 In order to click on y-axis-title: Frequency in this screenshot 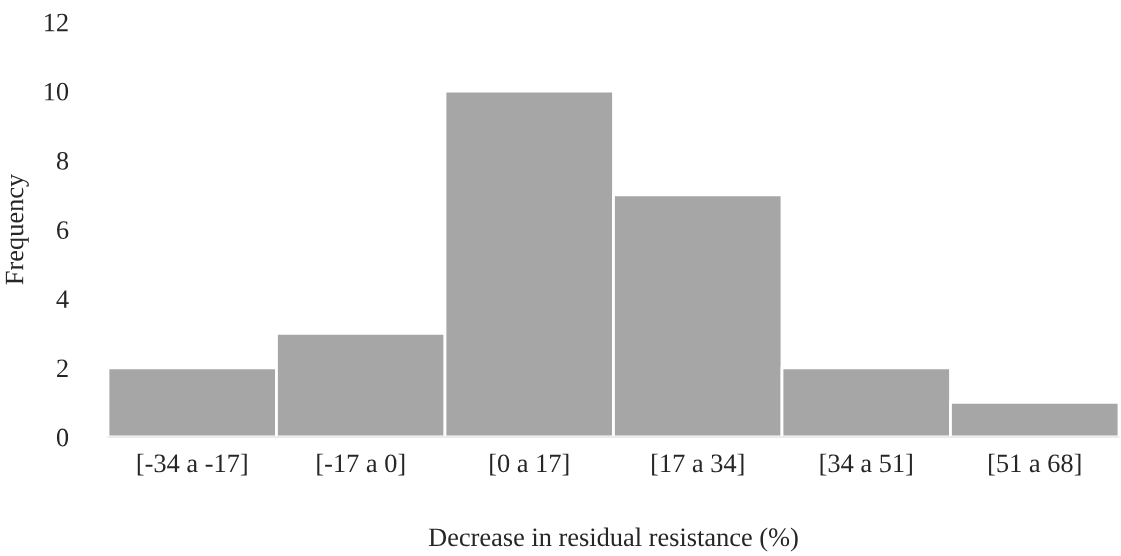, I will do `click(17, 229)`.